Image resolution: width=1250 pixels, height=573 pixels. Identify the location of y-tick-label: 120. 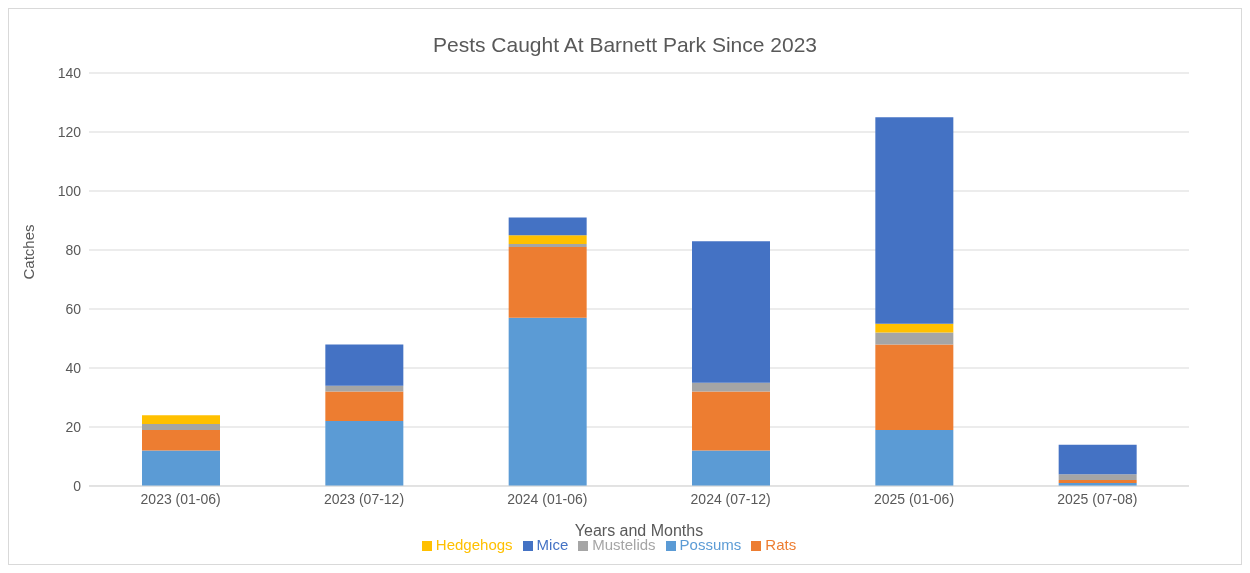
(69, 131).